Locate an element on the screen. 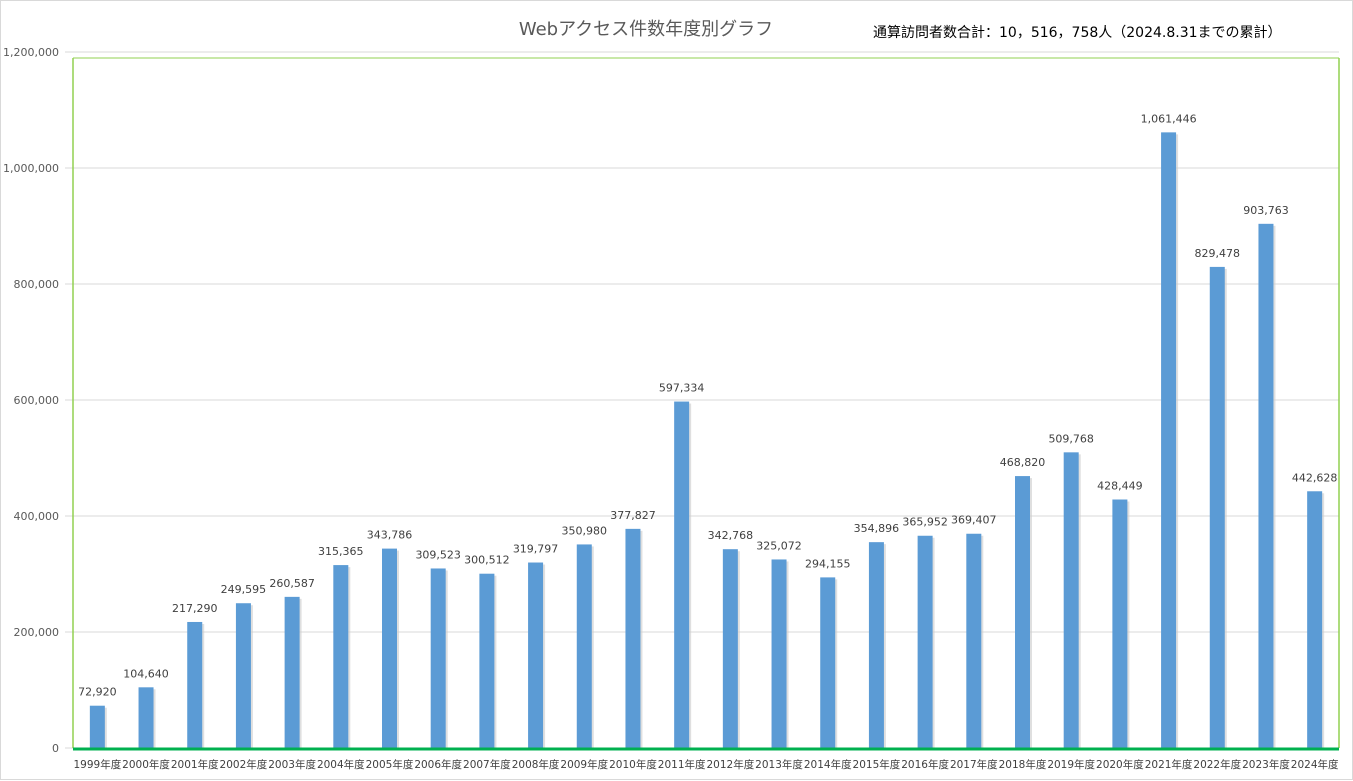 This screenshot has width=1353, height=781. x-category-label: 1999年度 is located at coordinates (97, 764).